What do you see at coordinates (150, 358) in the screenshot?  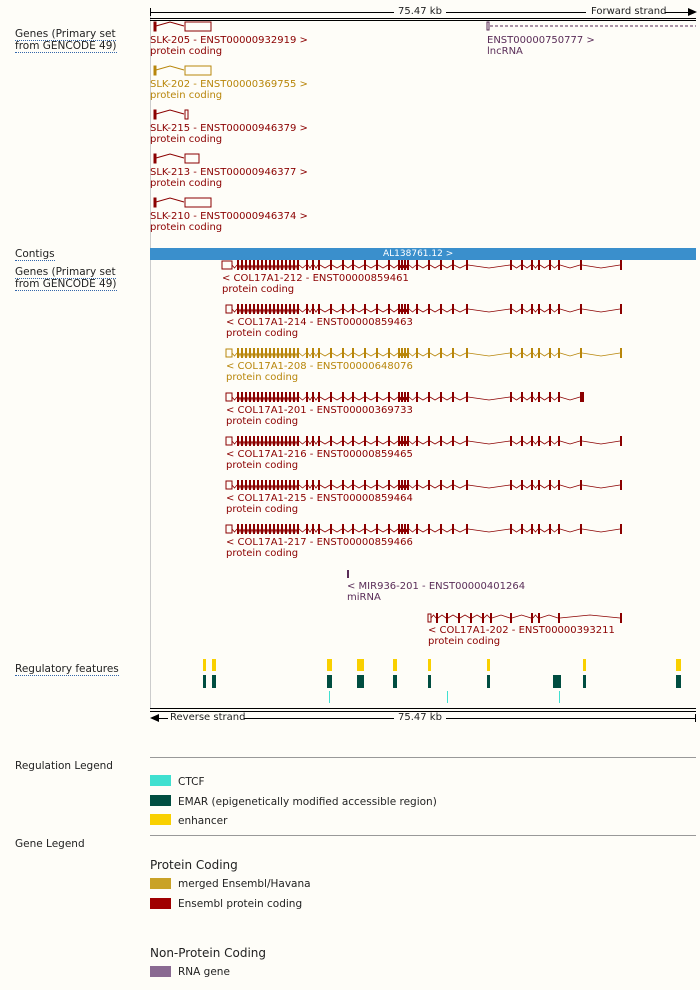 I see `track-divider` at bounding box center [150, 358].